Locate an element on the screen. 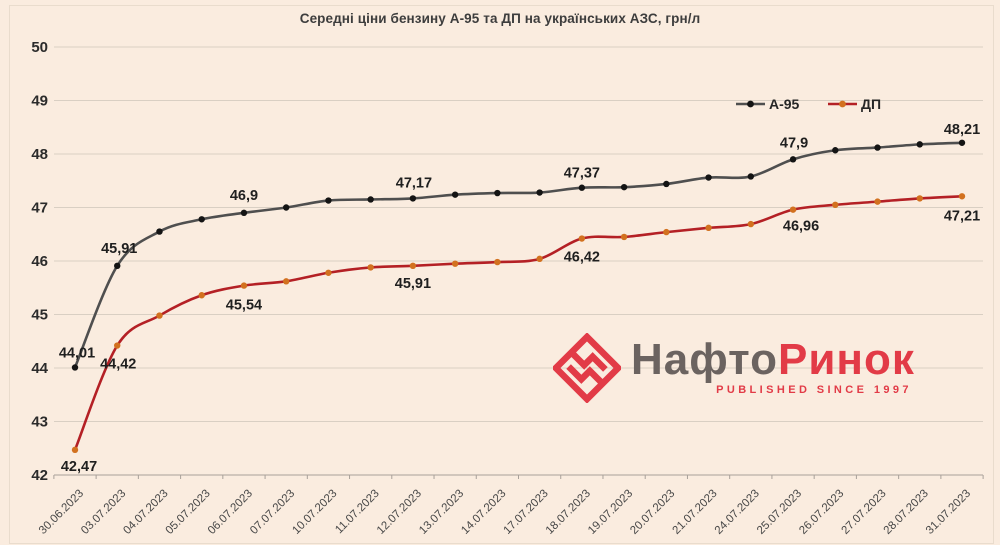 The width and height of the screenshot is (1000, 545). data-label-a95: 47,9 is located at coordinates (794, 143).